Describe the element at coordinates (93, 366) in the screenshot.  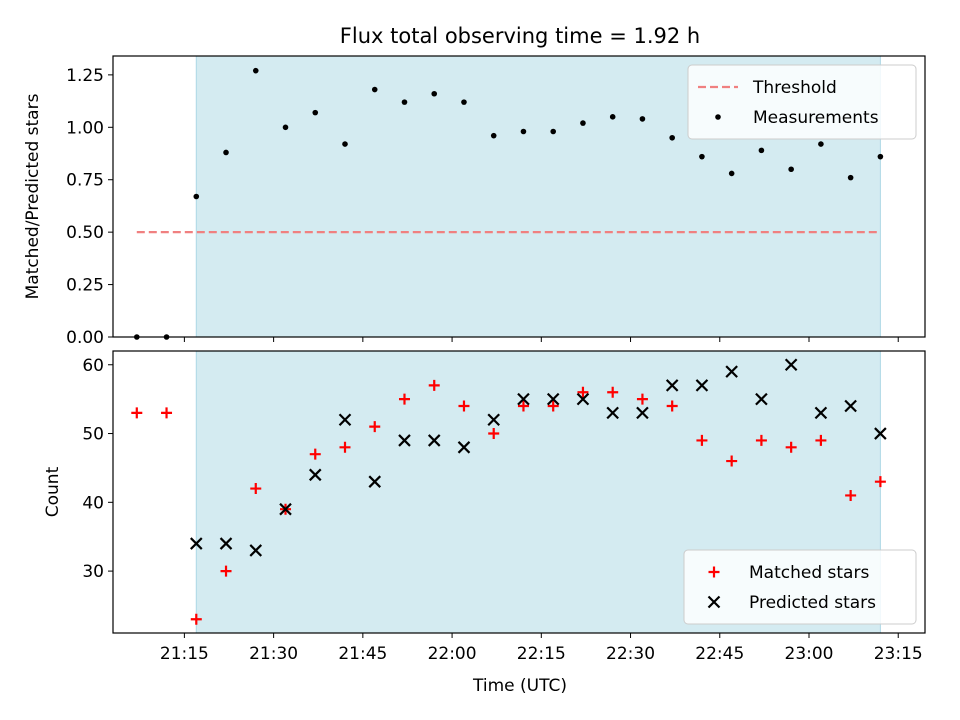
I see `y-tick-label: 60` at that location.